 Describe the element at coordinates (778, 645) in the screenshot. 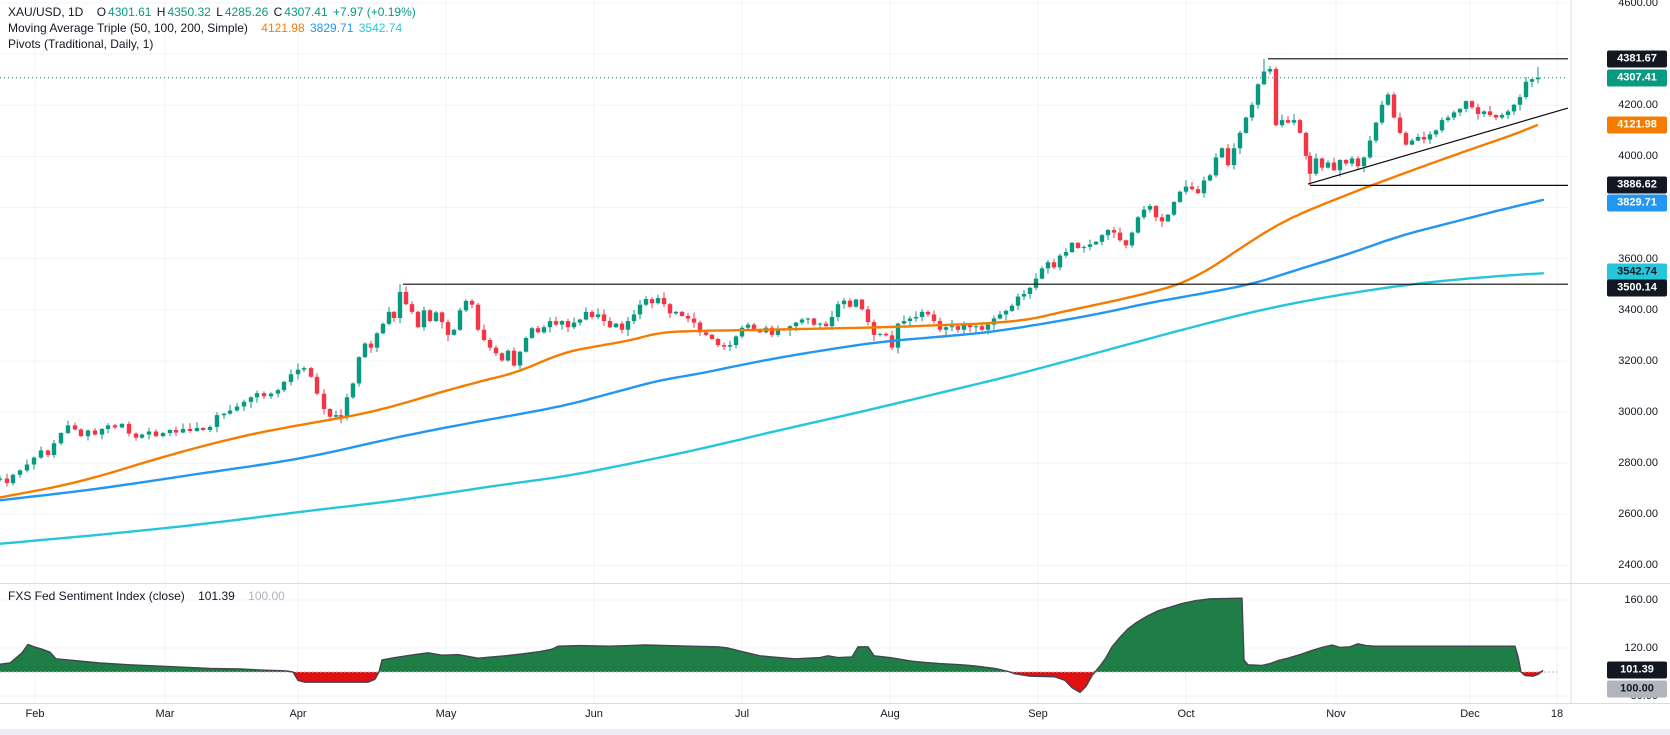

I see `sentiment-indicator-series` at that location.